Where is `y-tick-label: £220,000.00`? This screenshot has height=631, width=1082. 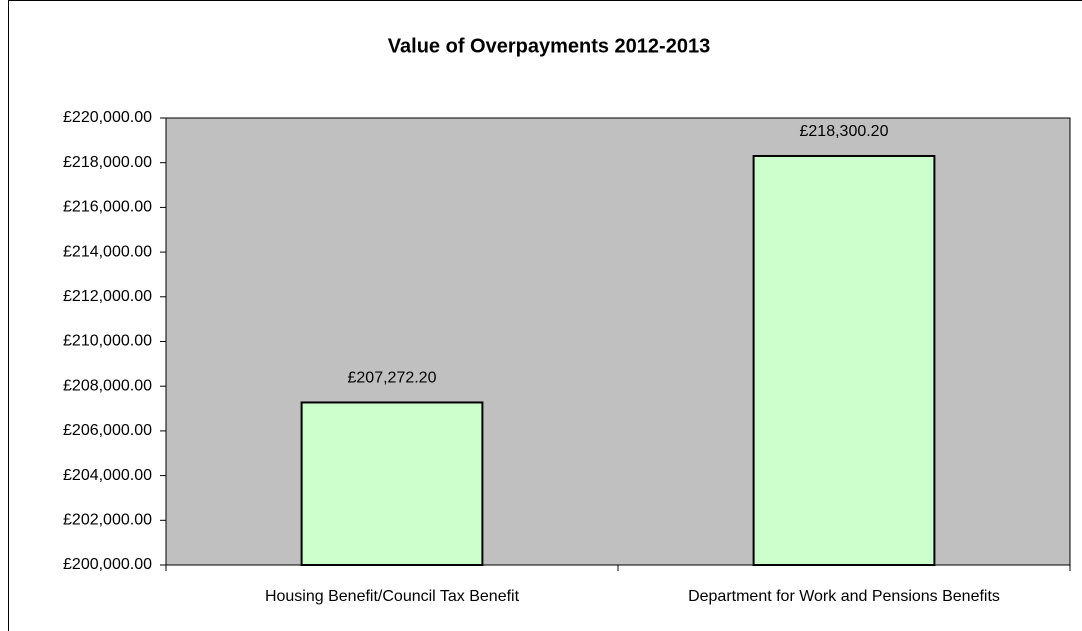
y-tick-label: £220,000.00 is located at coordinates (107, 117).